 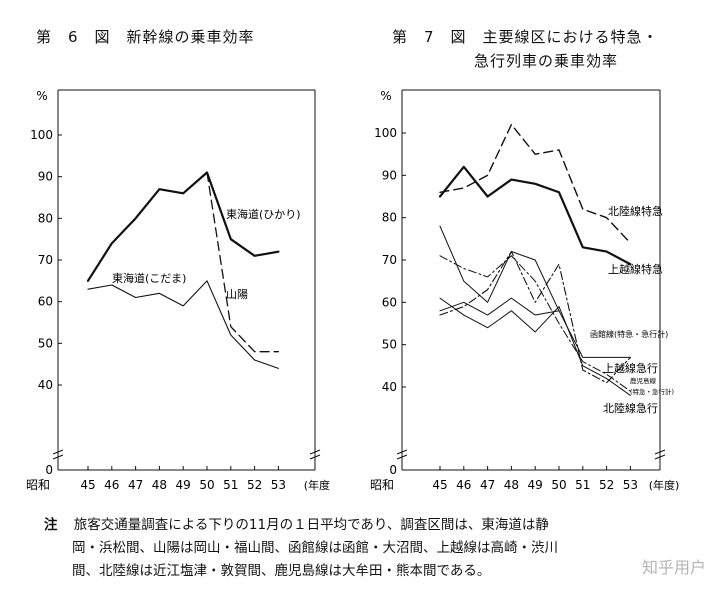 What do you see at coordinates (51, 525) in the screenshot?
I see `footnote-label: 注` at bounding box center [51, 525].